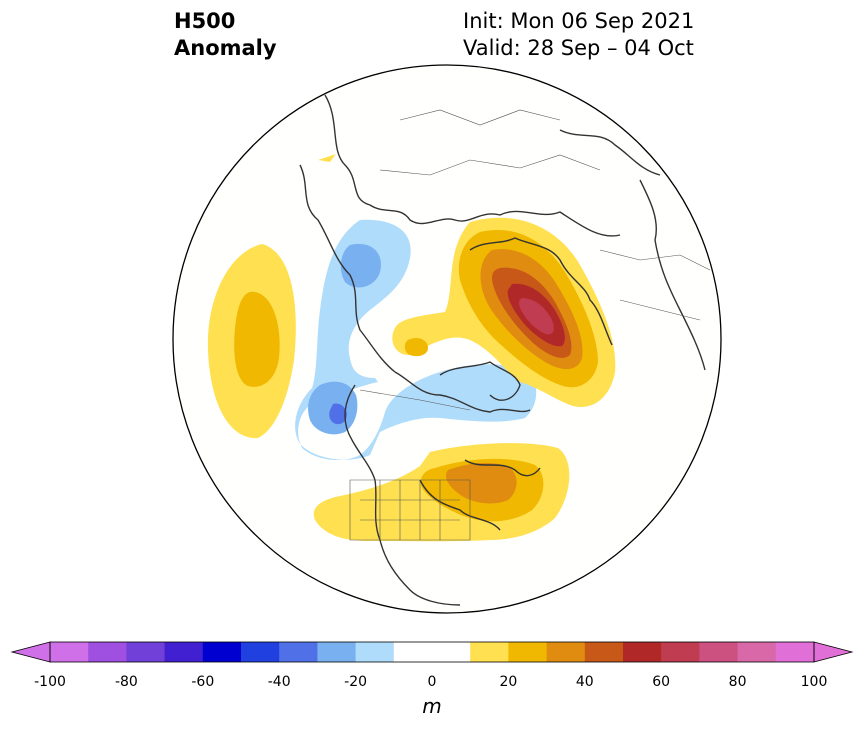 The width and height of the screenshot is (863, 732). What do you see at coordinates (833, 652) in the screenshot?
I see `colorbar-over-extension` at bounding box center [833, 652].